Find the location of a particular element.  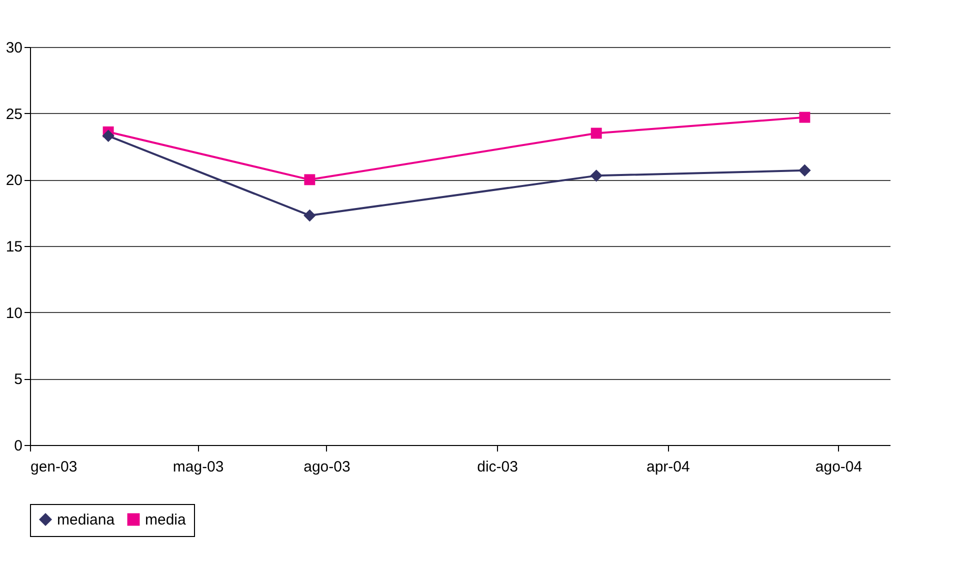

y-tick-label: 10 is located at coordinates (14, 313).